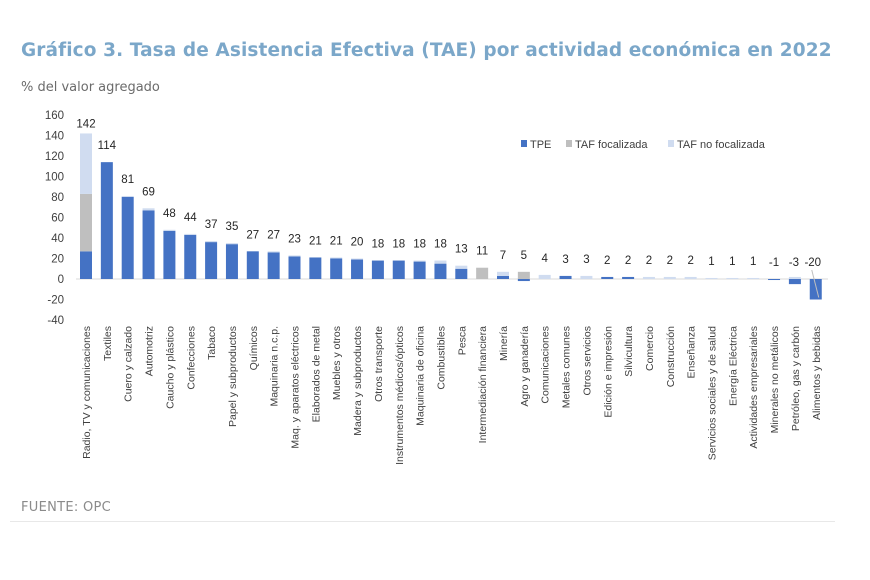  Describe the element at coordinates (85, 124) in the screenshot. I see `data-label: 142` at that location.